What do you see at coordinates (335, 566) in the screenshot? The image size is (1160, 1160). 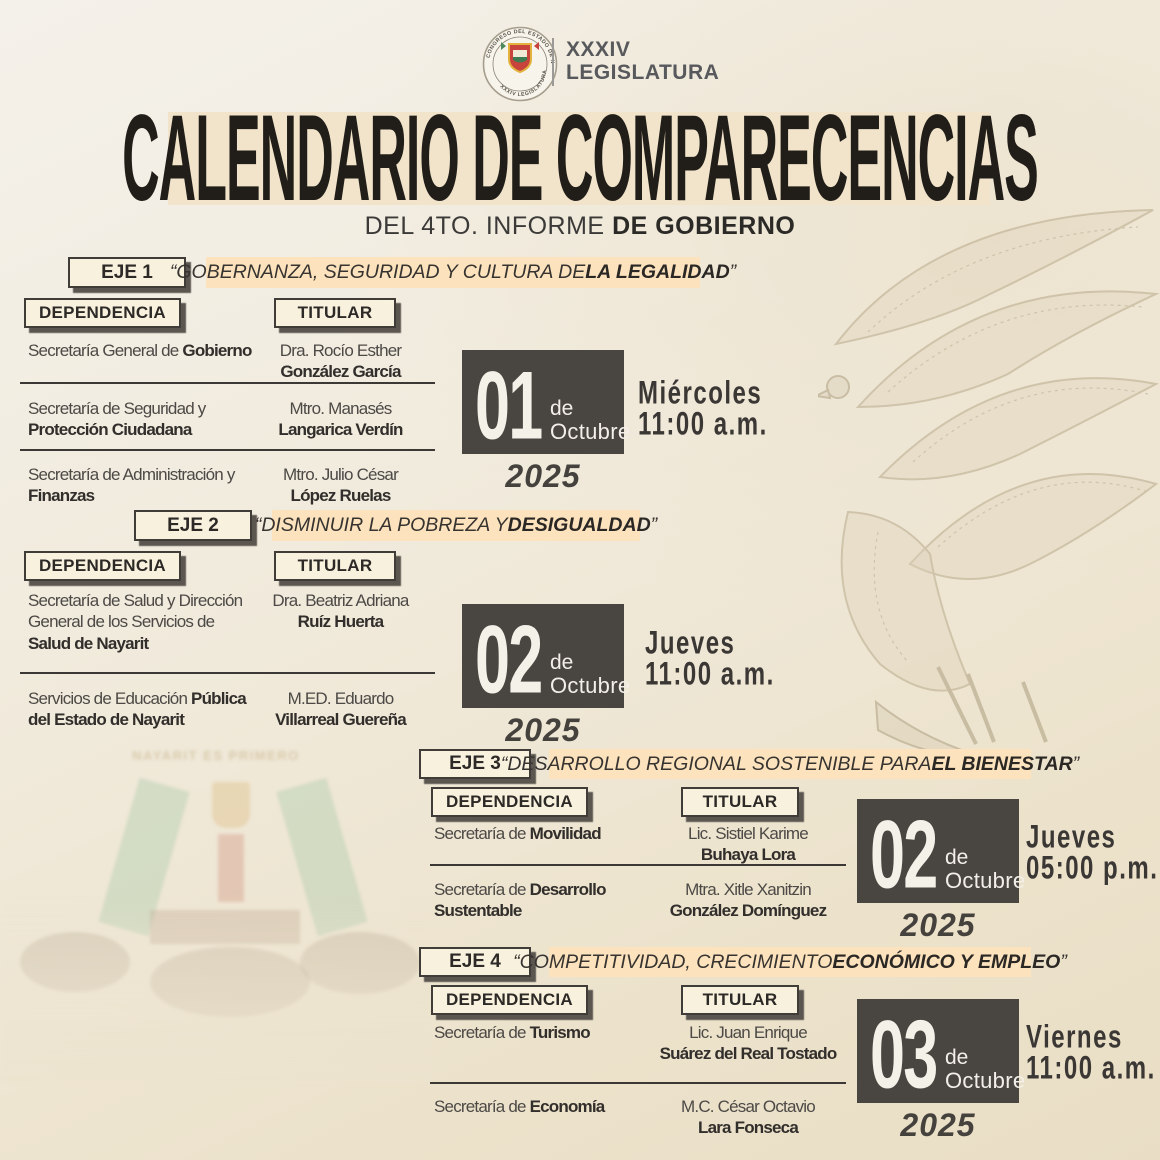 I see `eje2-titular-header: TITULAR` at bounding box center [335, 566].